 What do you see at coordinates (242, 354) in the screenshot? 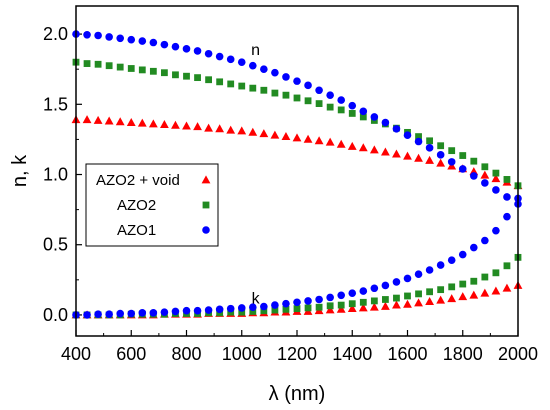
I see `x-tick-label: 1000` at bounding box center [242, 354].